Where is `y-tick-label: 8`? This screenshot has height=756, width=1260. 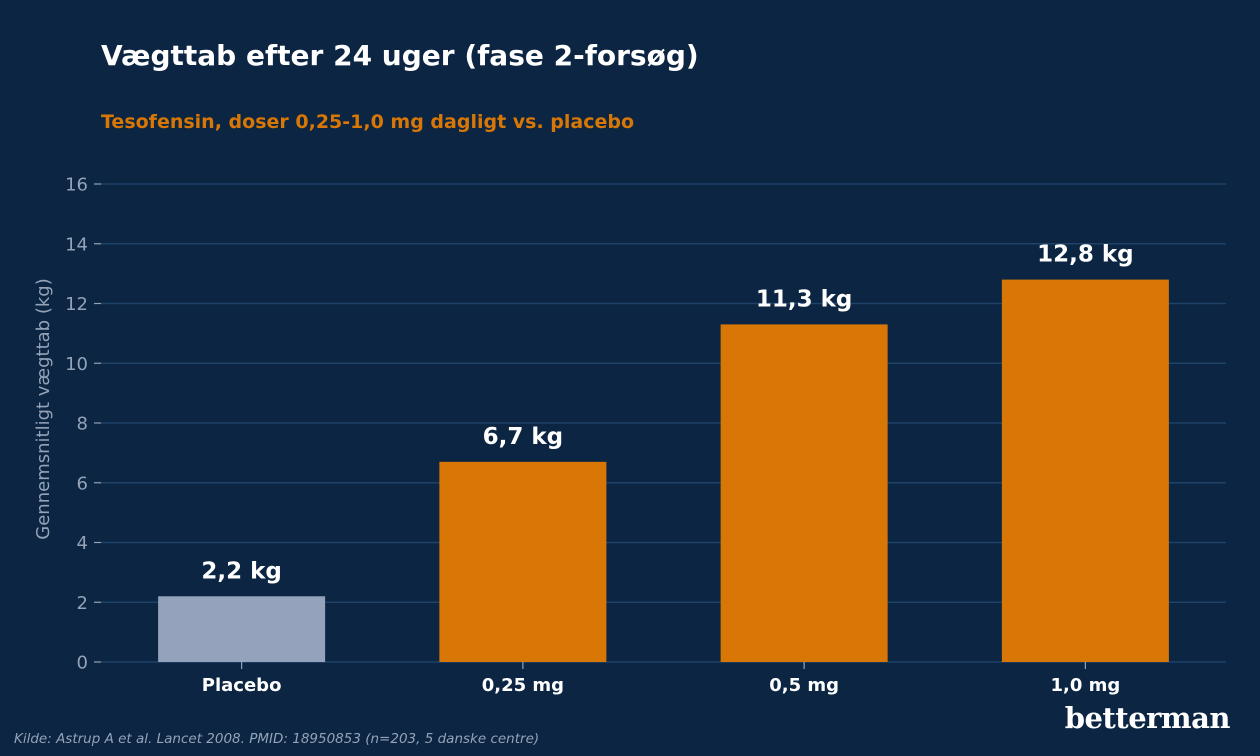
y-tick-label: 8 is located at coordinates (82, 424).